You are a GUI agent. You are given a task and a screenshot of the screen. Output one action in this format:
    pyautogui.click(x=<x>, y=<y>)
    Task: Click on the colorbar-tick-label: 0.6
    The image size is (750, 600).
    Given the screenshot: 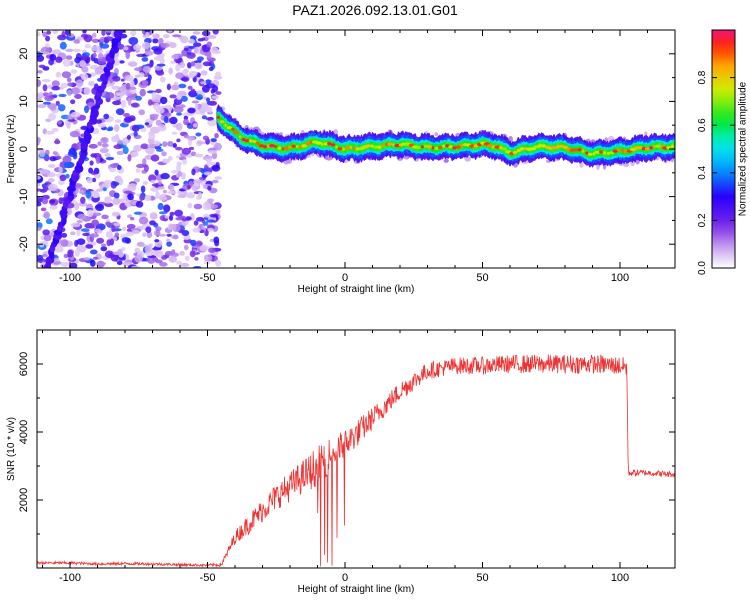 What is the action you would take?
    pyautogui.click(x=702, y=125)
    